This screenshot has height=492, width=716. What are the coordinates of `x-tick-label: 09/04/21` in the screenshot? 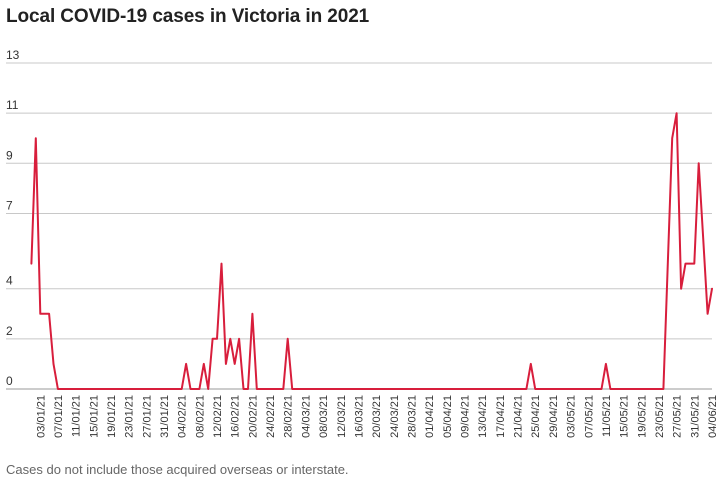 It's located at (466, 416).